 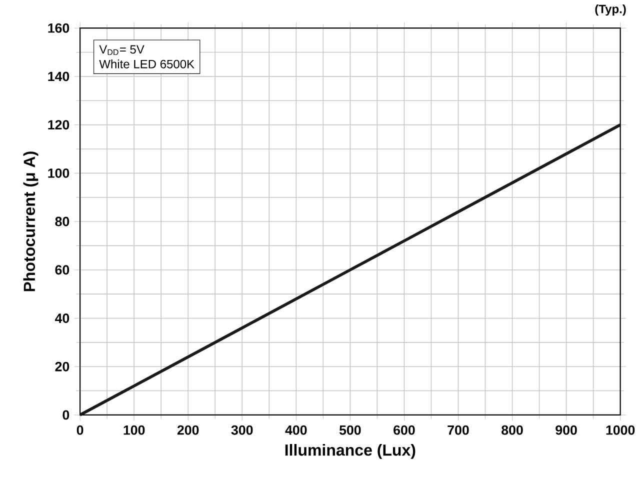 I want to click on x-tick-label: 400, so click(x=296, y=430).